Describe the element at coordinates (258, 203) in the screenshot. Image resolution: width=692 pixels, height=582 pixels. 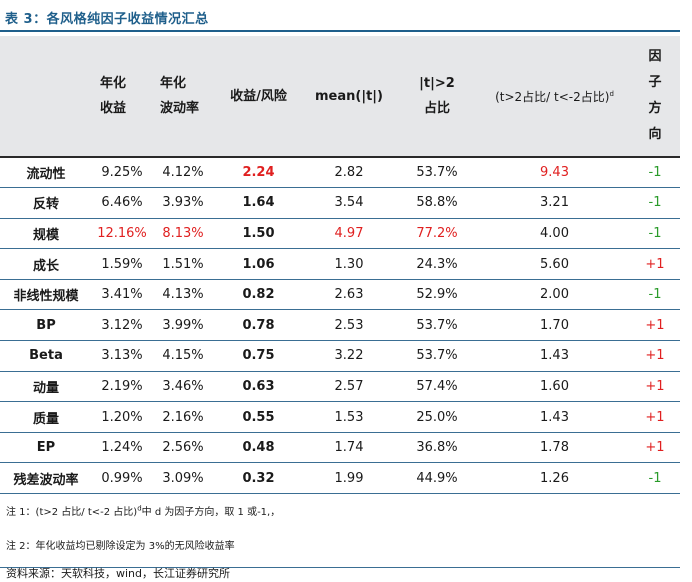
I see `cell-ret-risk: 1.64` at that location.